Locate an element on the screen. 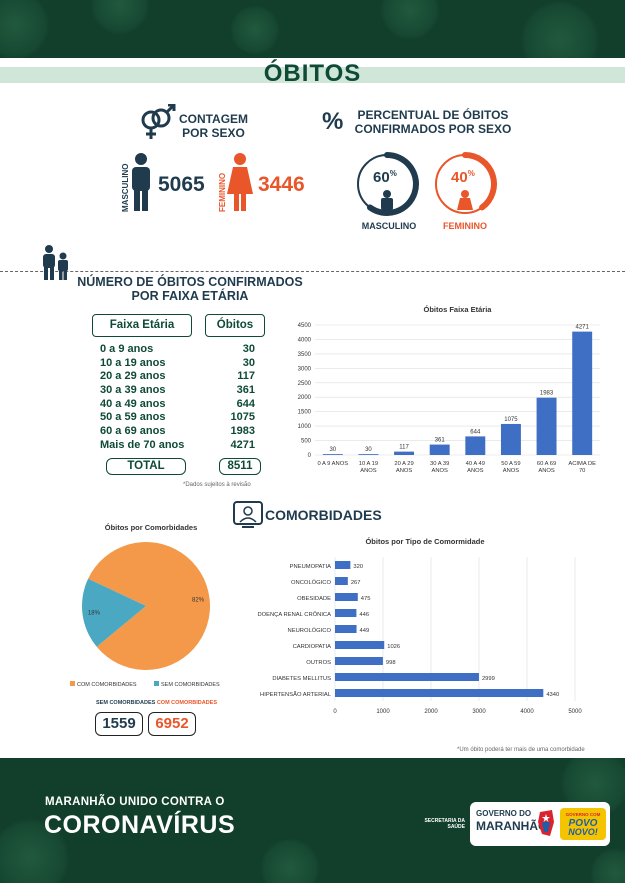 The image size is (625, 883). age-deaths-cell: 1983 is located at coordinates (242, 431).